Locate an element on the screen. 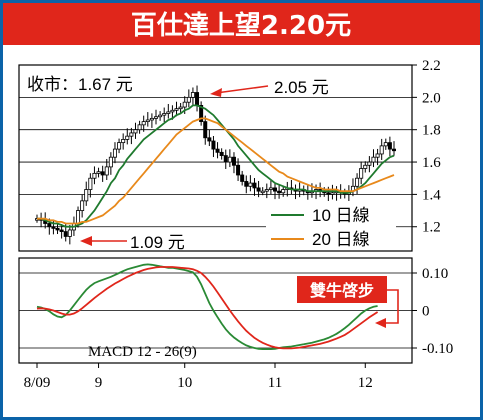  title-banner is located at coordinates (241, 24).